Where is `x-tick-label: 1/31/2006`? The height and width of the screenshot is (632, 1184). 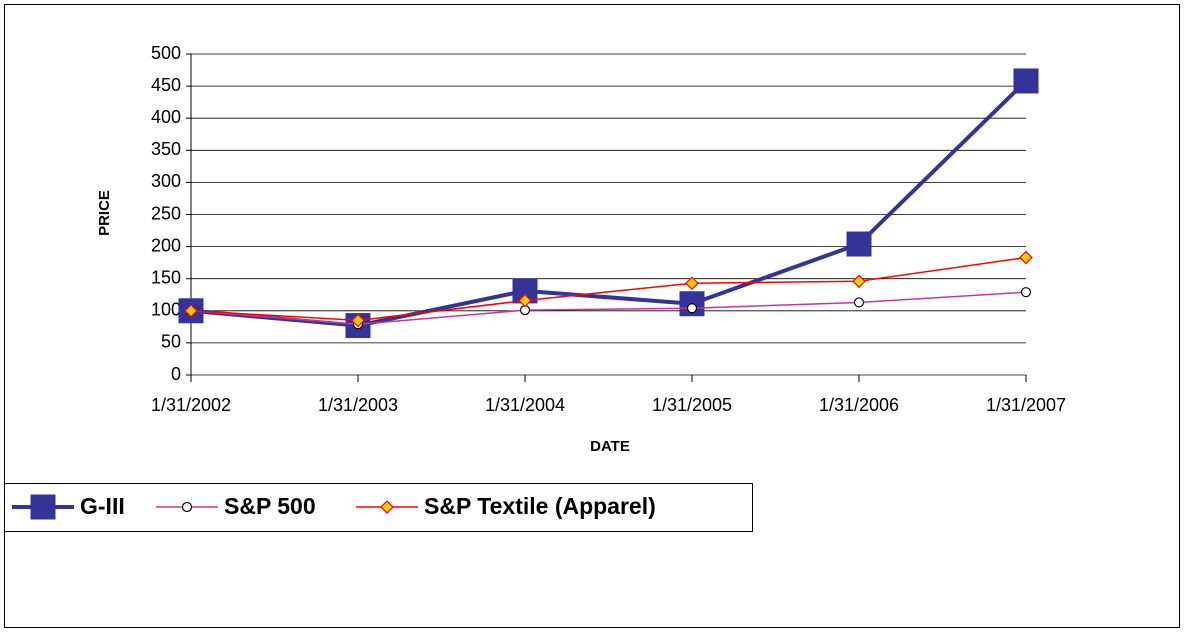
x-tick-label: 1/31/2006 is located at coordinates (859, 405).